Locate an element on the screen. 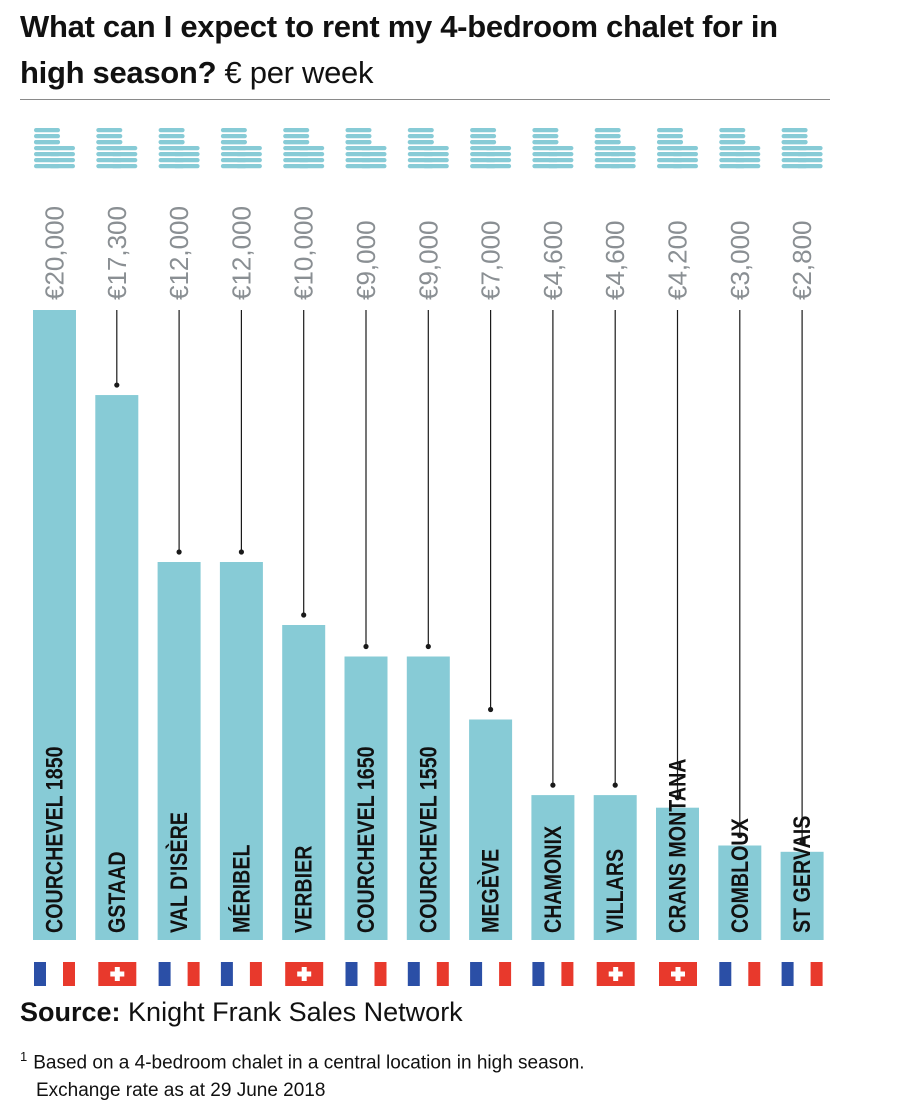 The width and height of the screenshot is (900, 1114). footnote-line-2: Exchange rate as at 29 June 2018 is located at coordinates (181, 1091).